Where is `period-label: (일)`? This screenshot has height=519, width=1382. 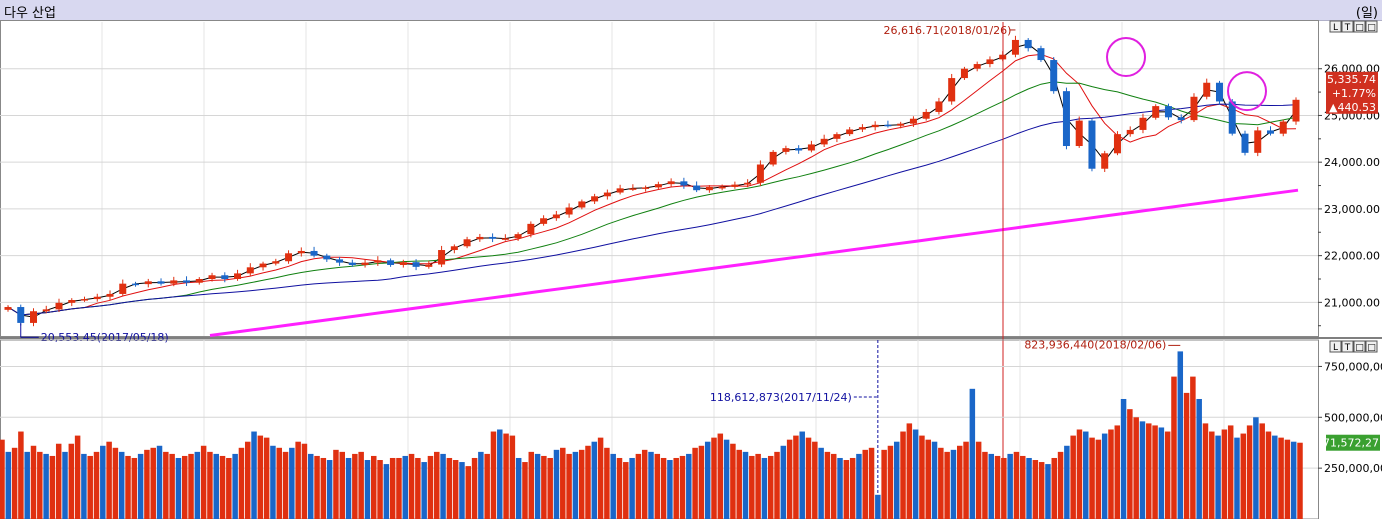 period-label: (일) is located at coordinates (1366, 13).